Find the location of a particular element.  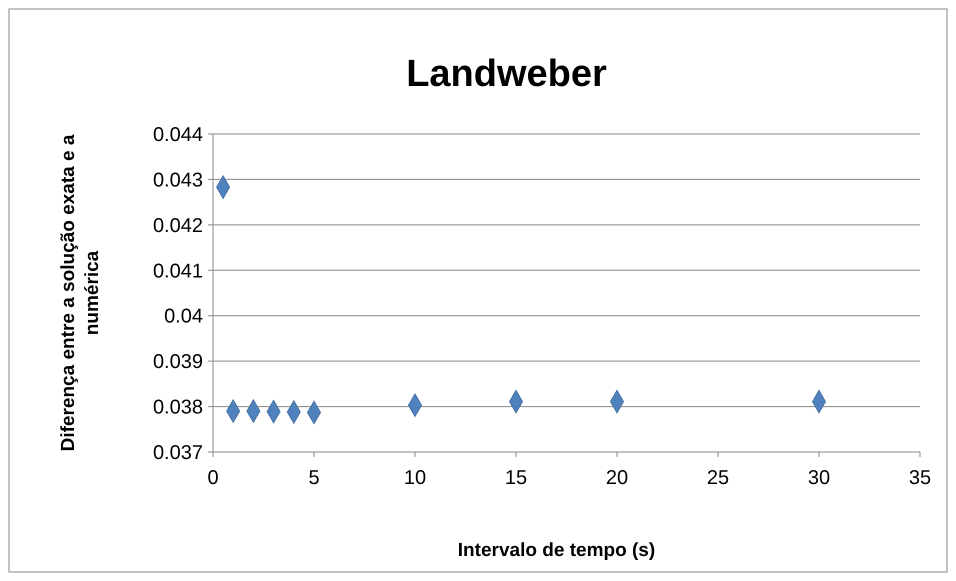

y-tick-label: 0.039 is located at coordinates (177, 362).